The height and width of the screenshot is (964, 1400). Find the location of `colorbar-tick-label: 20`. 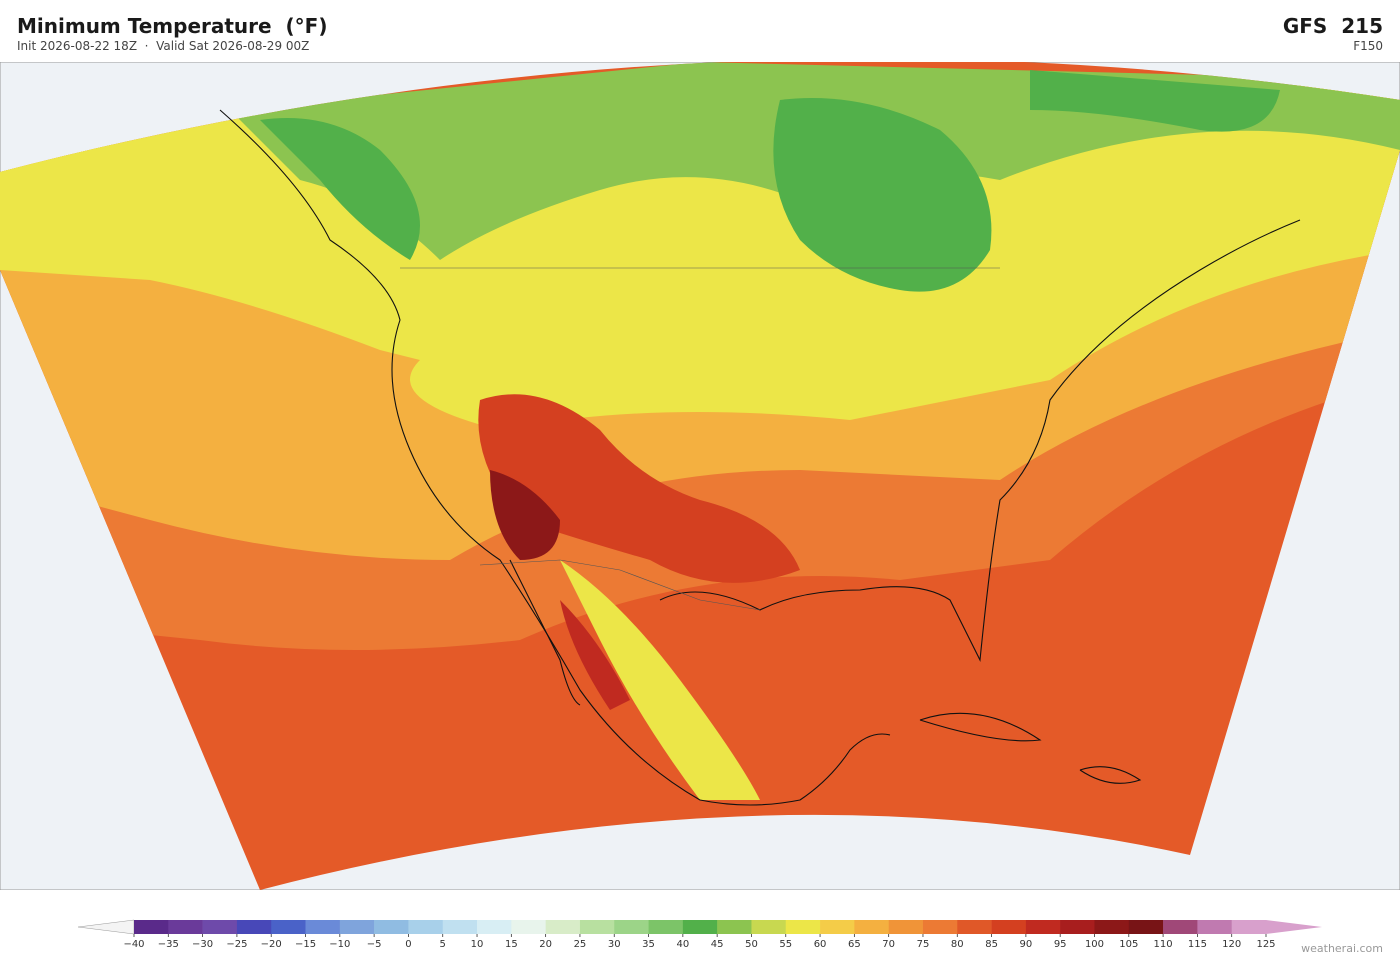

colorbar-tick-label: 20 is located at coordinates (545, 944).